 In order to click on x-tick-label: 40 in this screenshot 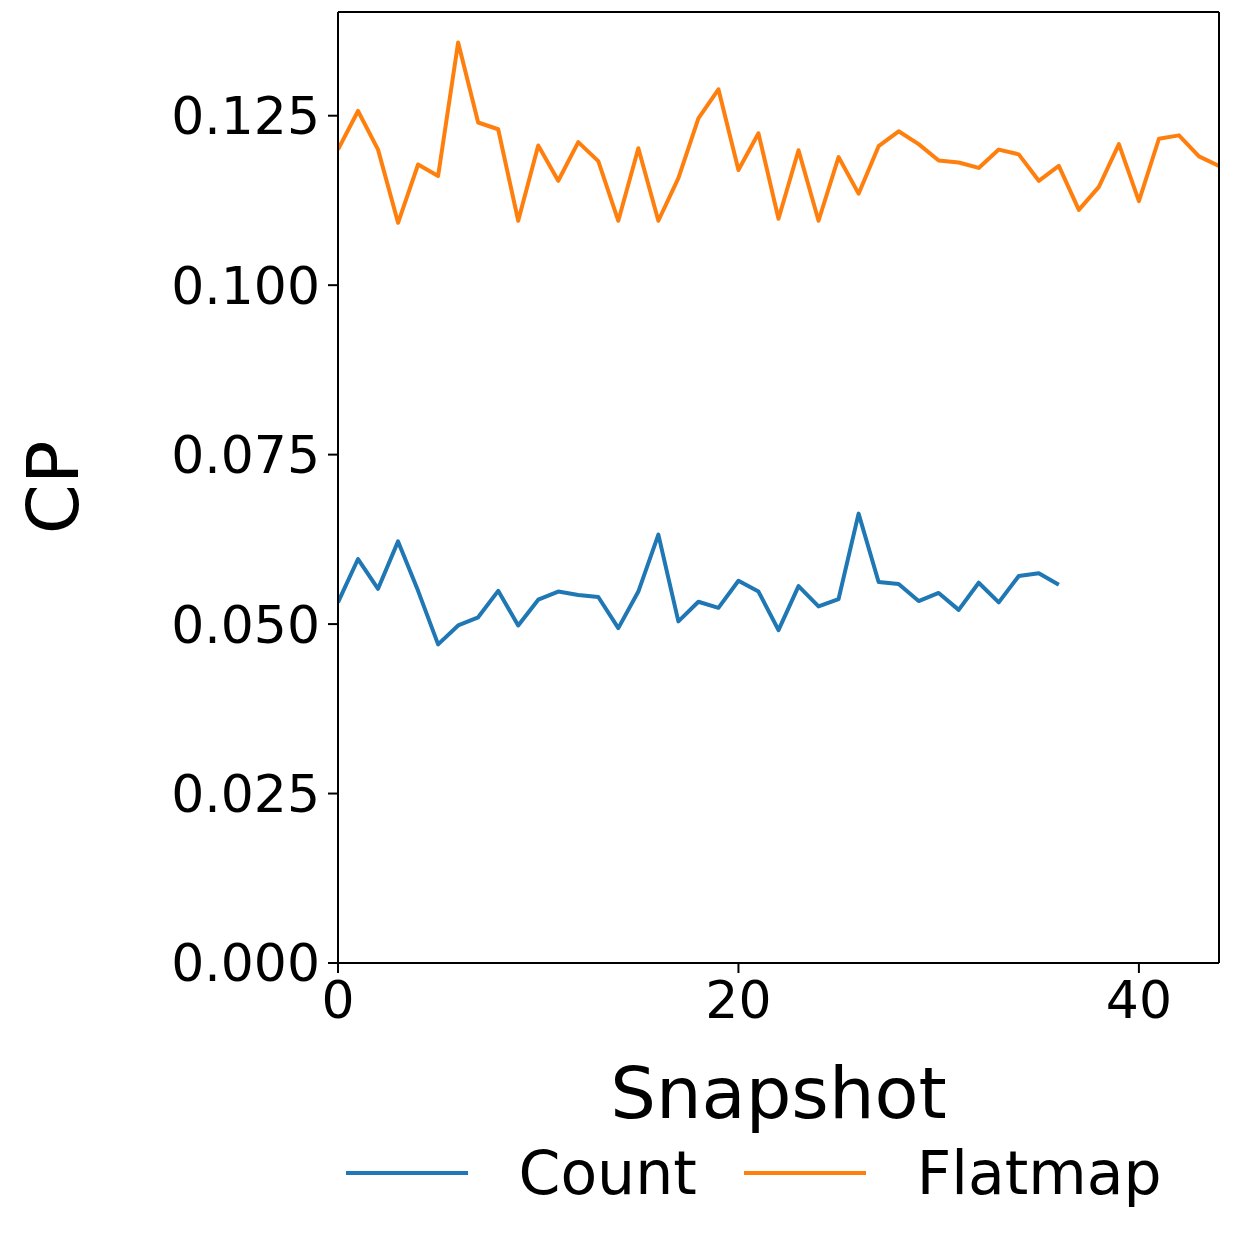, I will do `click(1138, 999)`.